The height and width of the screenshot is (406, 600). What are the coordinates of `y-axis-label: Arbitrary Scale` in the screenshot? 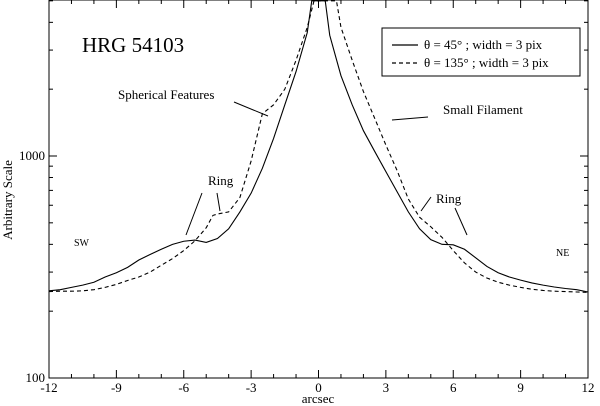 It's located at (7, 200).